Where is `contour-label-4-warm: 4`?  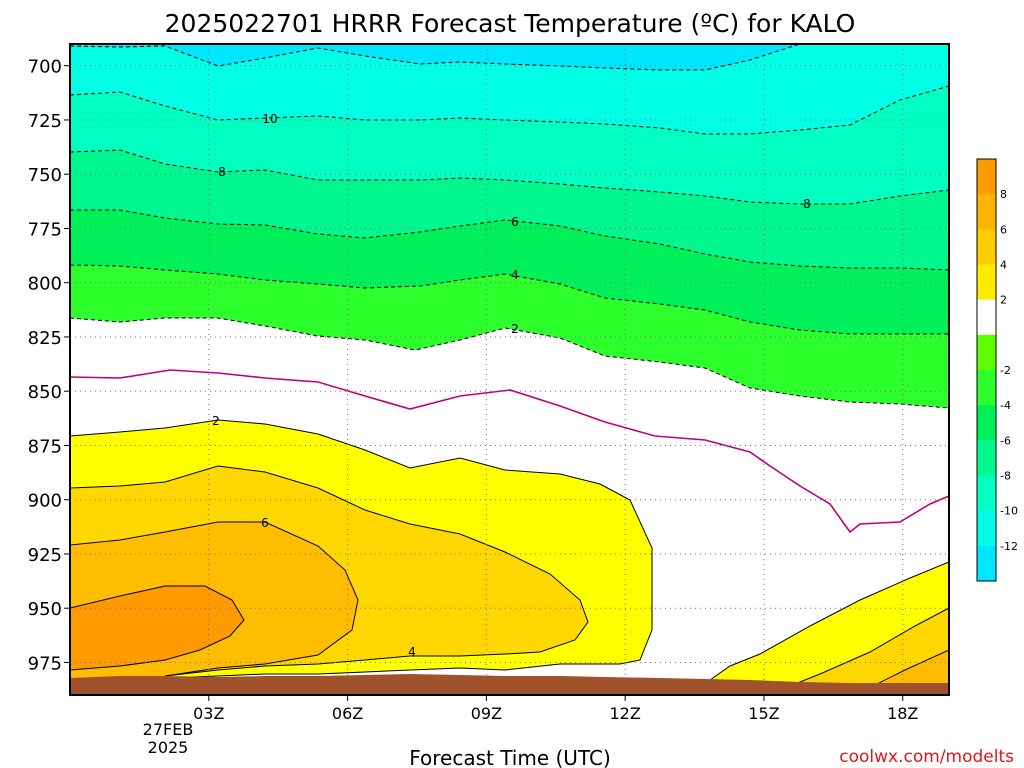 contour-label-4-warm: 4 is located at coordinates (412, 652).